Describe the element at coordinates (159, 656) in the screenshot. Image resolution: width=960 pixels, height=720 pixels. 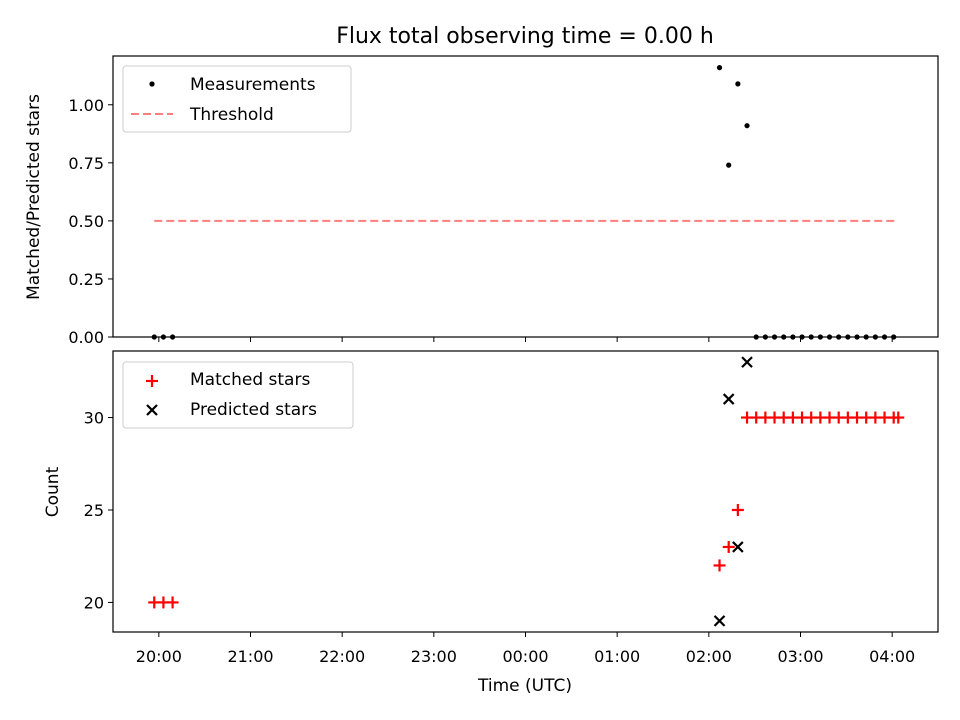
I see `x-tick-label: 20:00` at that location.